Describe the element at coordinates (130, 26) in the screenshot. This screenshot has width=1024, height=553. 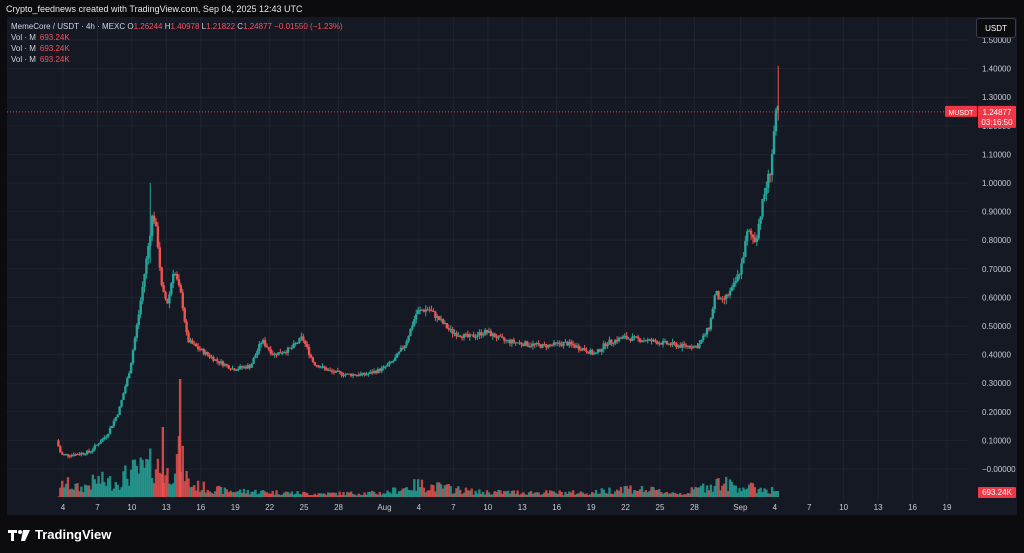
I see `open-label: O` at that location.